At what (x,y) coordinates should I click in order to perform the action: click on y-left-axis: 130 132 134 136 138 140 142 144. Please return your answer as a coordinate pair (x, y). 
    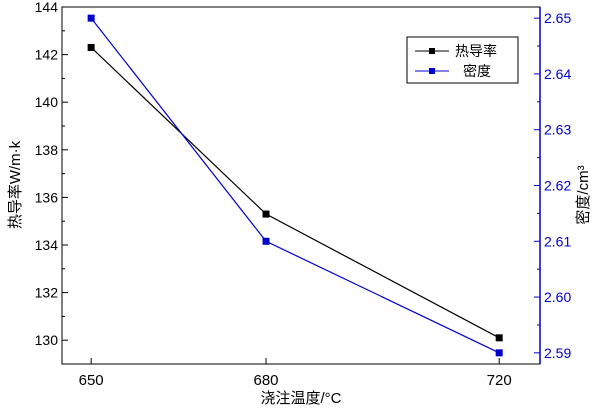
    Looking at the image, I should click on (51, 174).